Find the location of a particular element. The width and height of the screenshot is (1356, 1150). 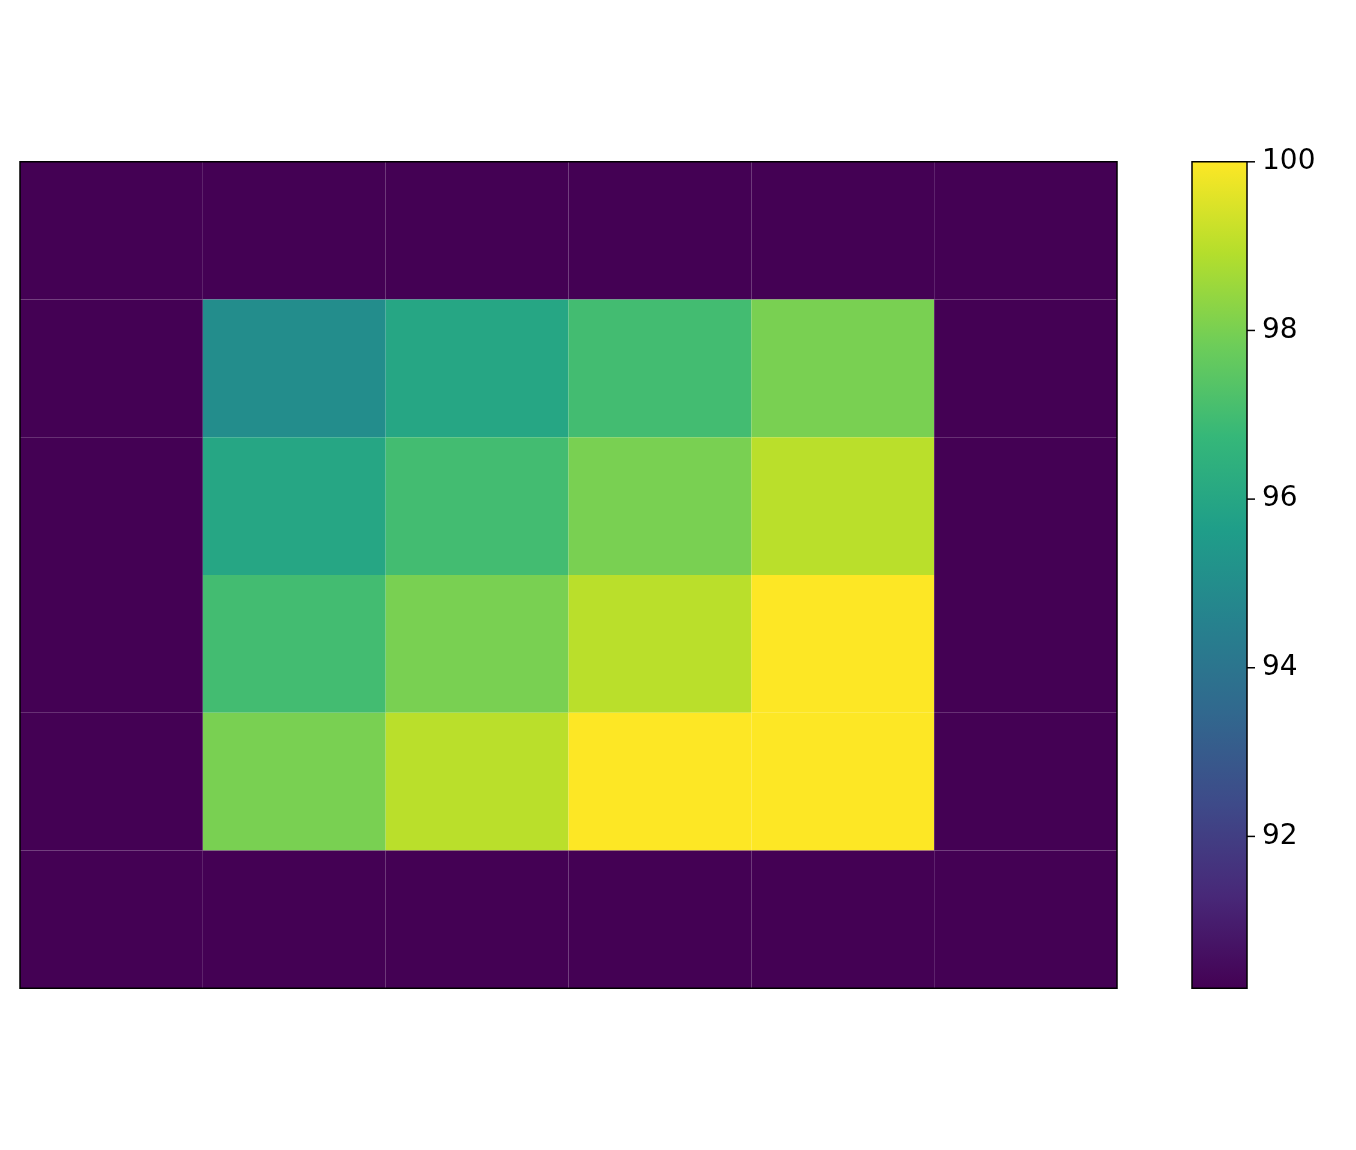

color-bar-label: 96 is located at coordinates (1280, 497).